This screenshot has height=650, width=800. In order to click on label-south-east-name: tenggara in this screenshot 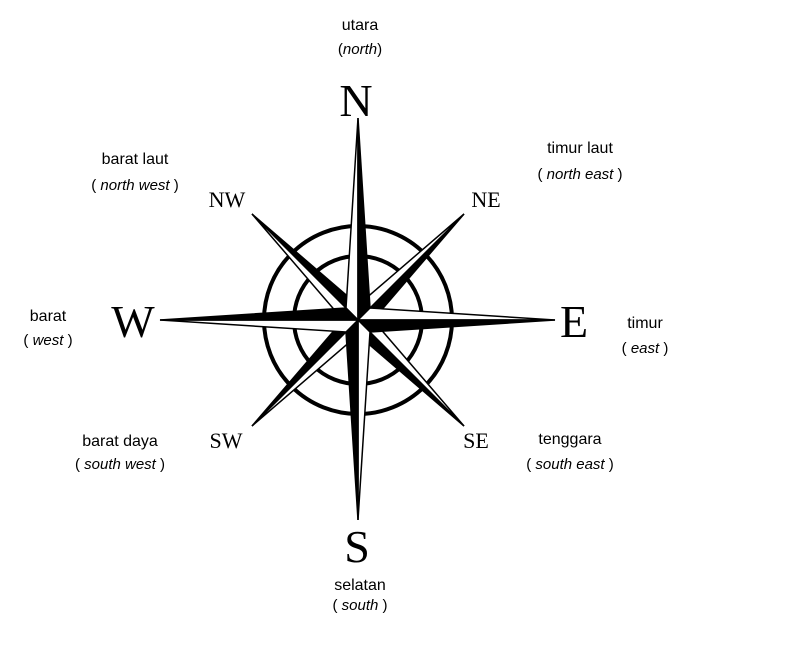, I will do `click(570, 439)`.